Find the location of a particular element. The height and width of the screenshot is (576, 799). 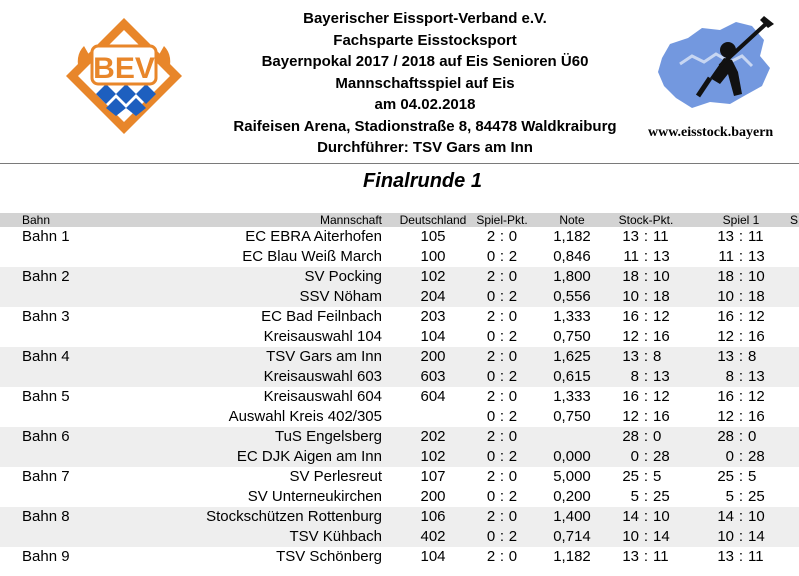

stock-pkt-cell-right: 25 is located at coordinates (661, 496).